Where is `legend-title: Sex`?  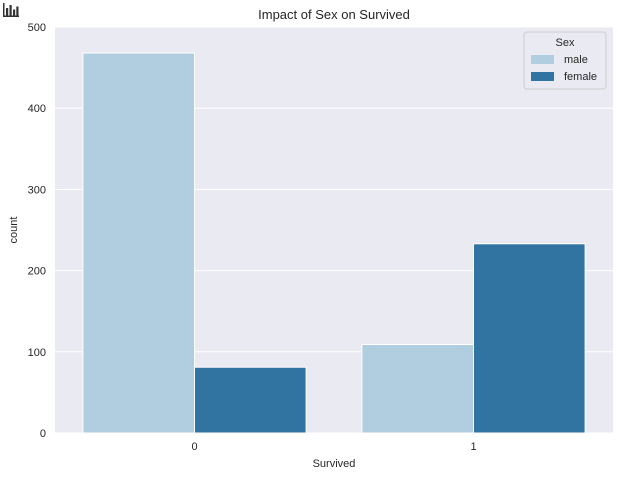
legend-title: Sex is located at coordinates (565, 43).